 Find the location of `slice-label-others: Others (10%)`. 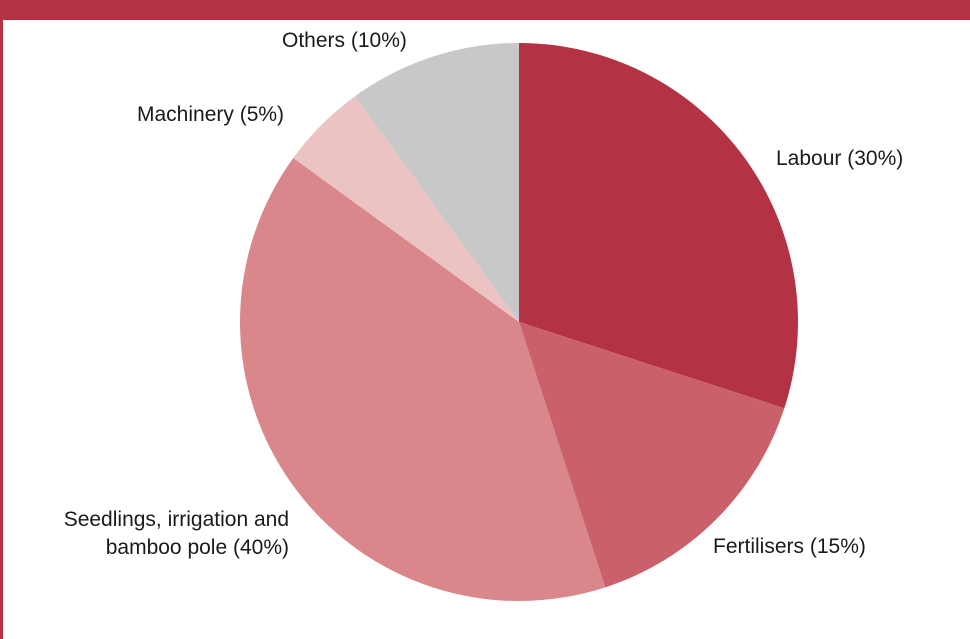

slice-label-others: Others (10%) is located at coordinates (344, 40).